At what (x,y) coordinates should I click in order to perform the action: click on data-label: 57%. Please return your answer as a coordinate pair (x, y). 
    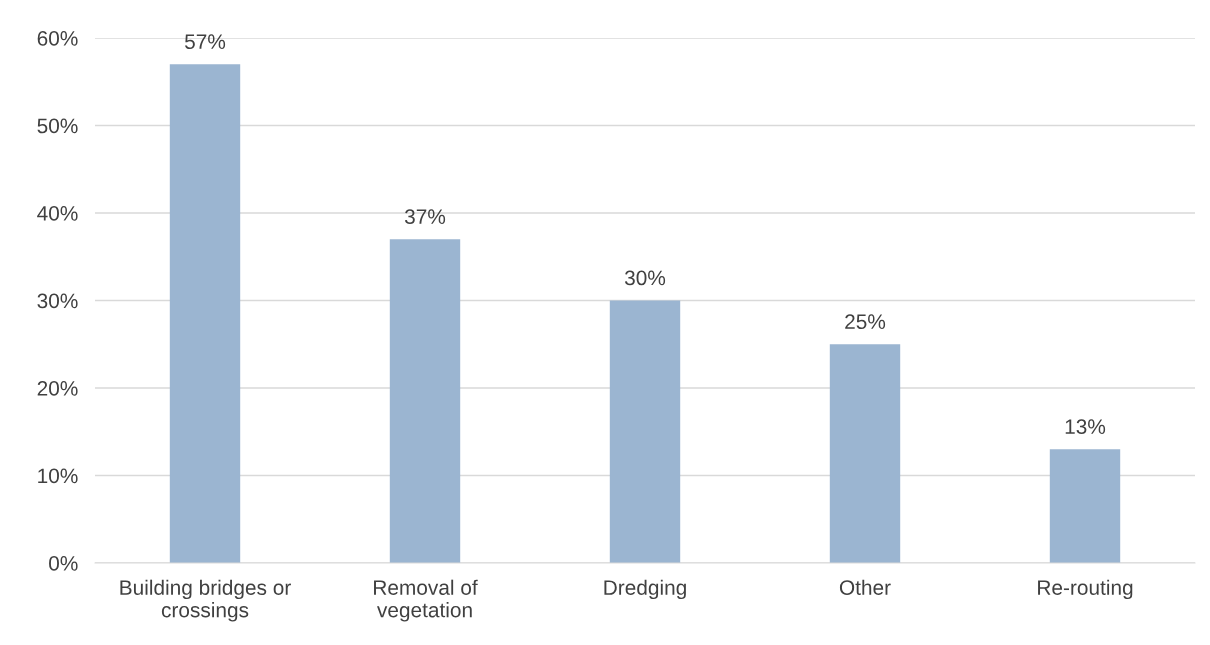
    Looking at the image, I should click on (205, 42).